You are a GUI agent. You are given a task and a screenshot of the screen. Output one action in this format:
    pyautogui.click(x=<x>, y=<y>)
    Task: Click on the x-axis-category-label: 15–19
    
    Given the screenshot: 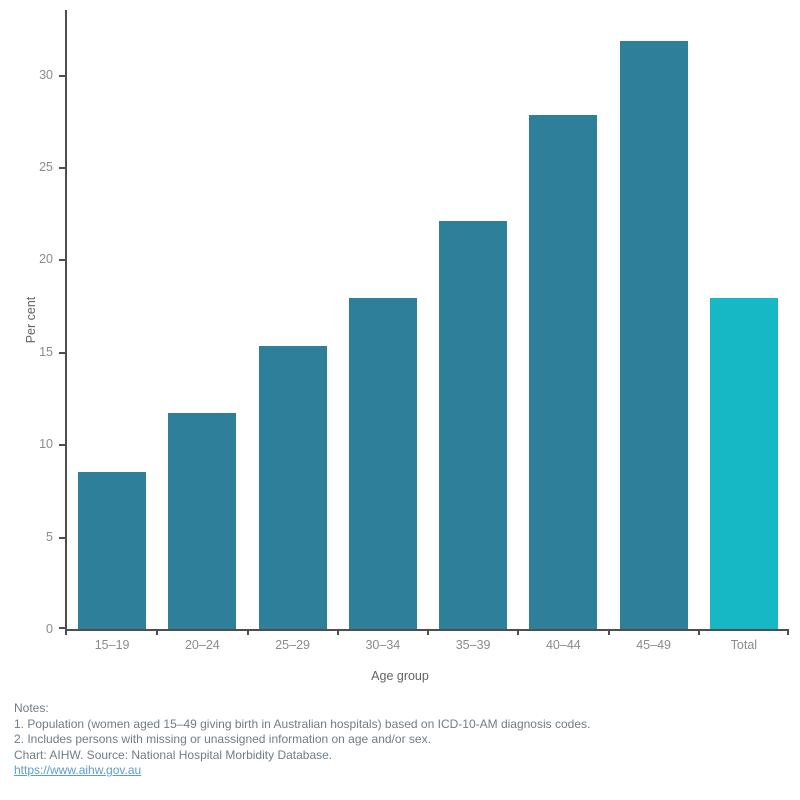 What is the action you would take?
    pyautogui.click(x=112, y=645)
    